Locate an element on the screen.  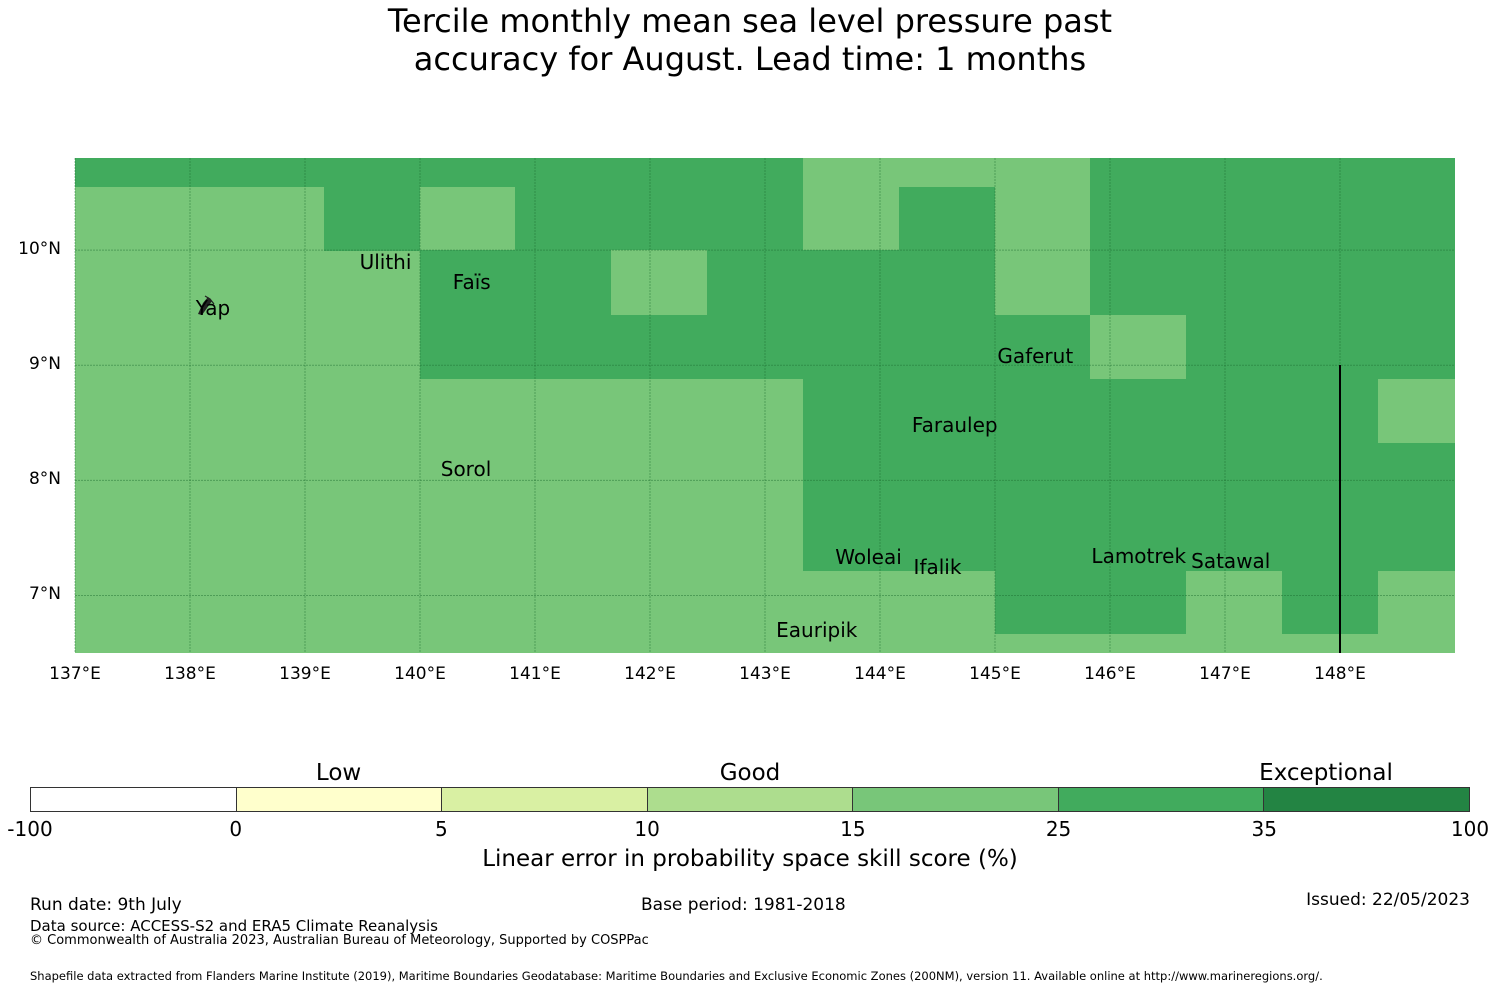
colorbar-category-label: Exceptional is located at coordinates (1326, 773).